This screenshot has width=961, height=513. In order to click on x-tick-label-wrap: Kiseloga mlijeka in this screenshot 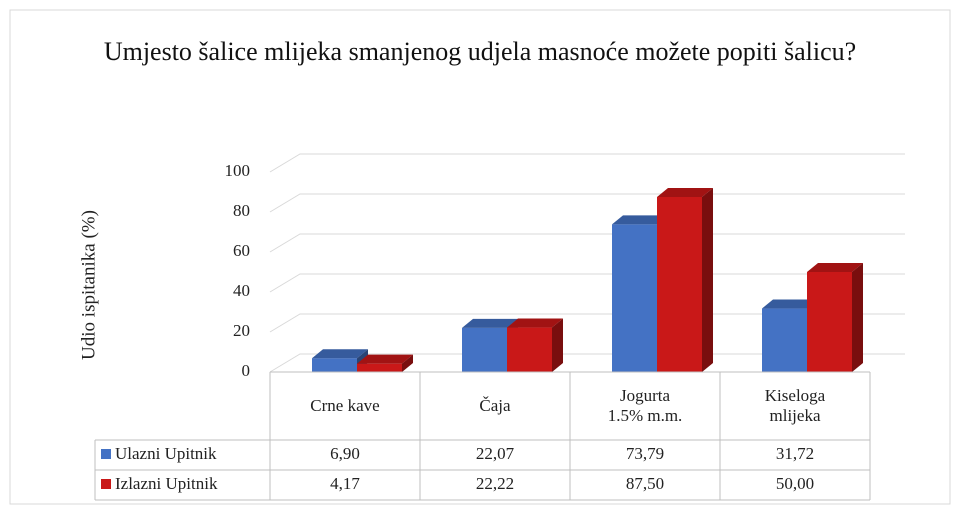, I will do `click(795, 406)`.